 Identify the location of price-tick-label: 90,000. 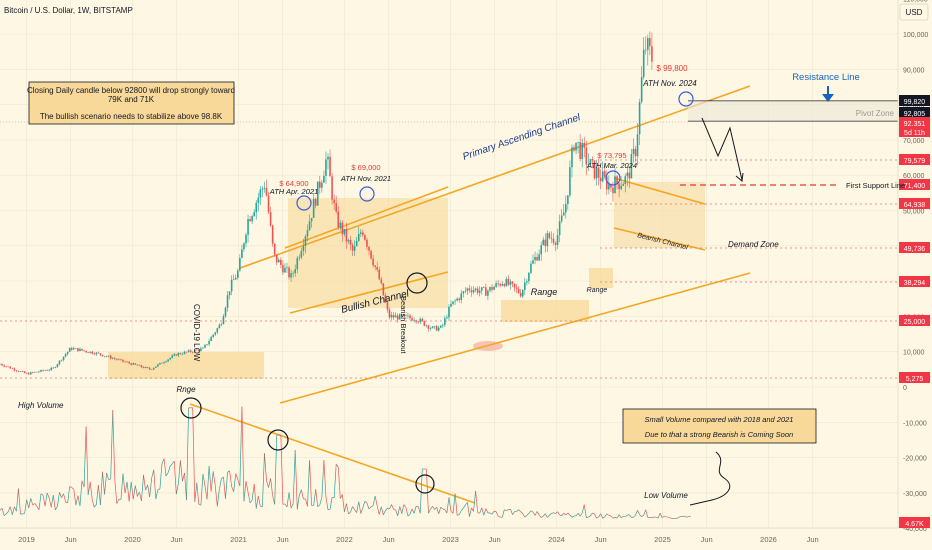
(914, 70).